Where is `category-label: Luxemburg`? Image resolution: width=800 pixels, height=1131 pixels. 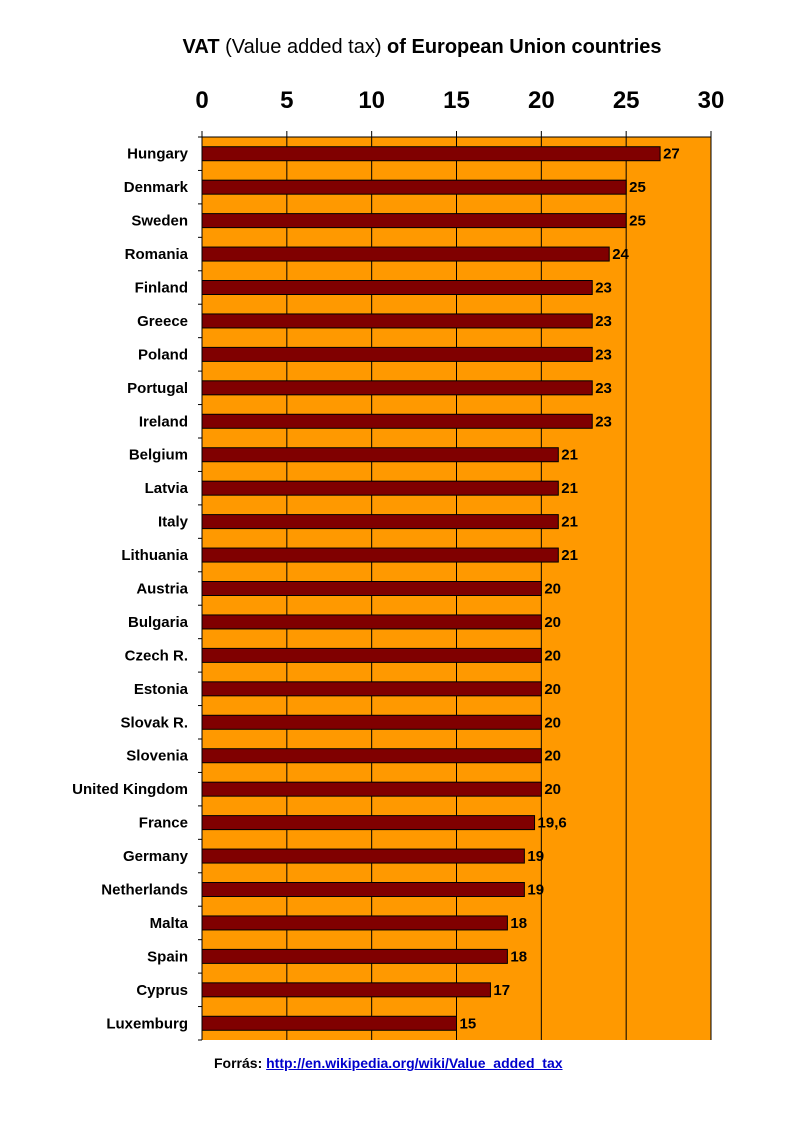
category-label: Luxemburg is located at coordinates (147, 1023).